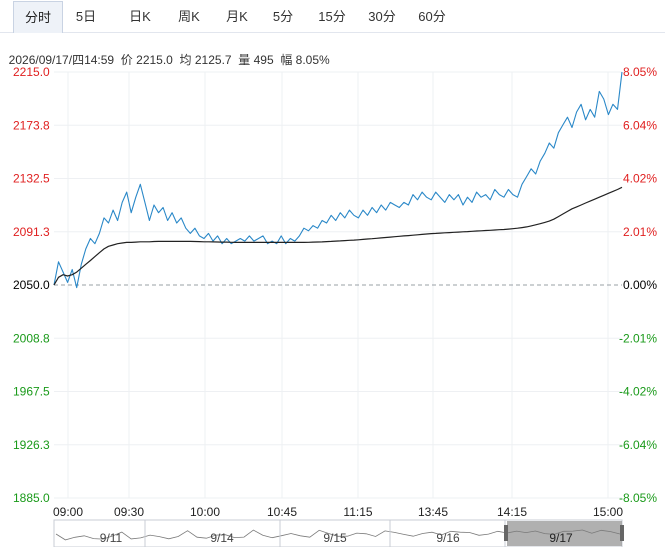 Image resolution: width=665 pixels, height=547 pixels. Describe the element at coordinates (244, 60) in the screenshot. I see `volume-label: 量` at that location.